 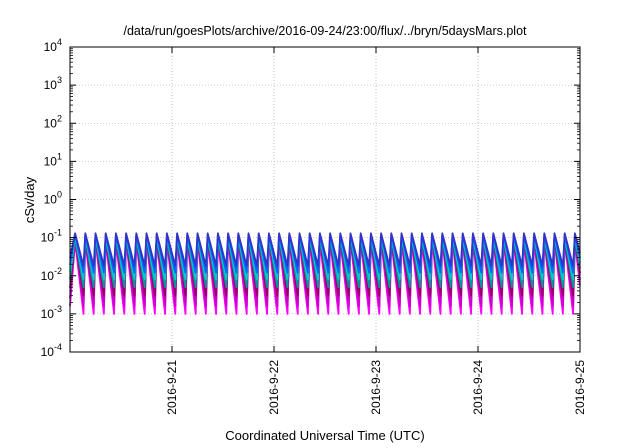 What do you see at coordinates (51, 236) in the screenshot?
I see `y-tick-label: 10⁻¹` at bounding box center [51, 236].